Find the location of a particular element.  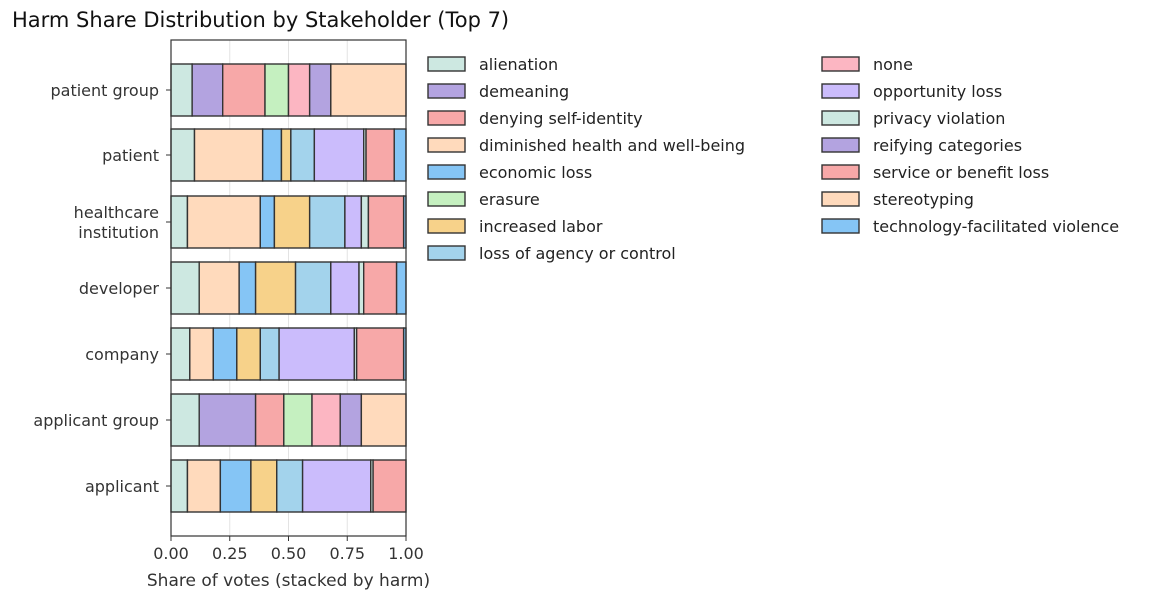

legend-item-loss-of-agency-or-control: loss of agency or control is located at coordinates (551, 253).